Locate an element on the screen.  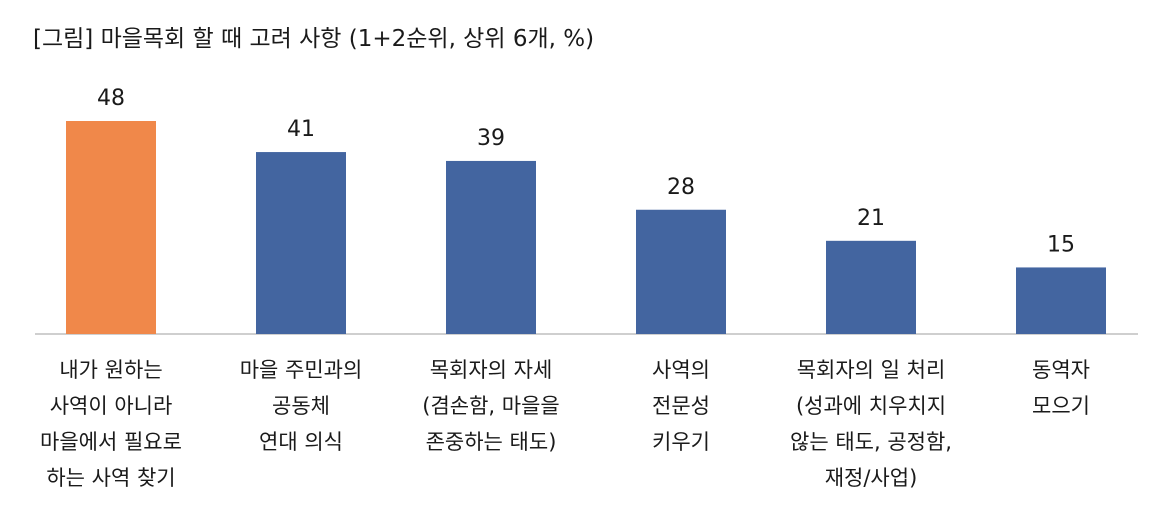
x-tick-label: 내가 원하는 사역이 아니라 마을에서 필요로 하는 사역 찾기 is located at coordinates (111, 424).